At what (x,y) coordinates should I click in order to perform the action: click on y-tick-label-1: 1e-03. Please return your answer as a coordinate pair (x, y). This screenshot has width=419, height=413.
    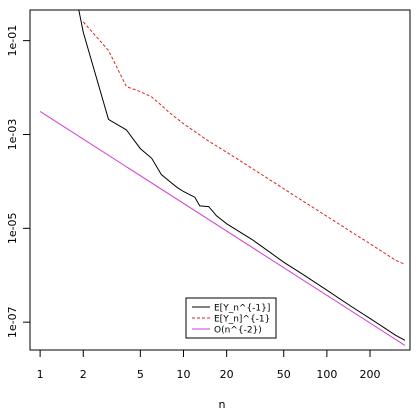
    Looking at the image, I should click on (12, 135).